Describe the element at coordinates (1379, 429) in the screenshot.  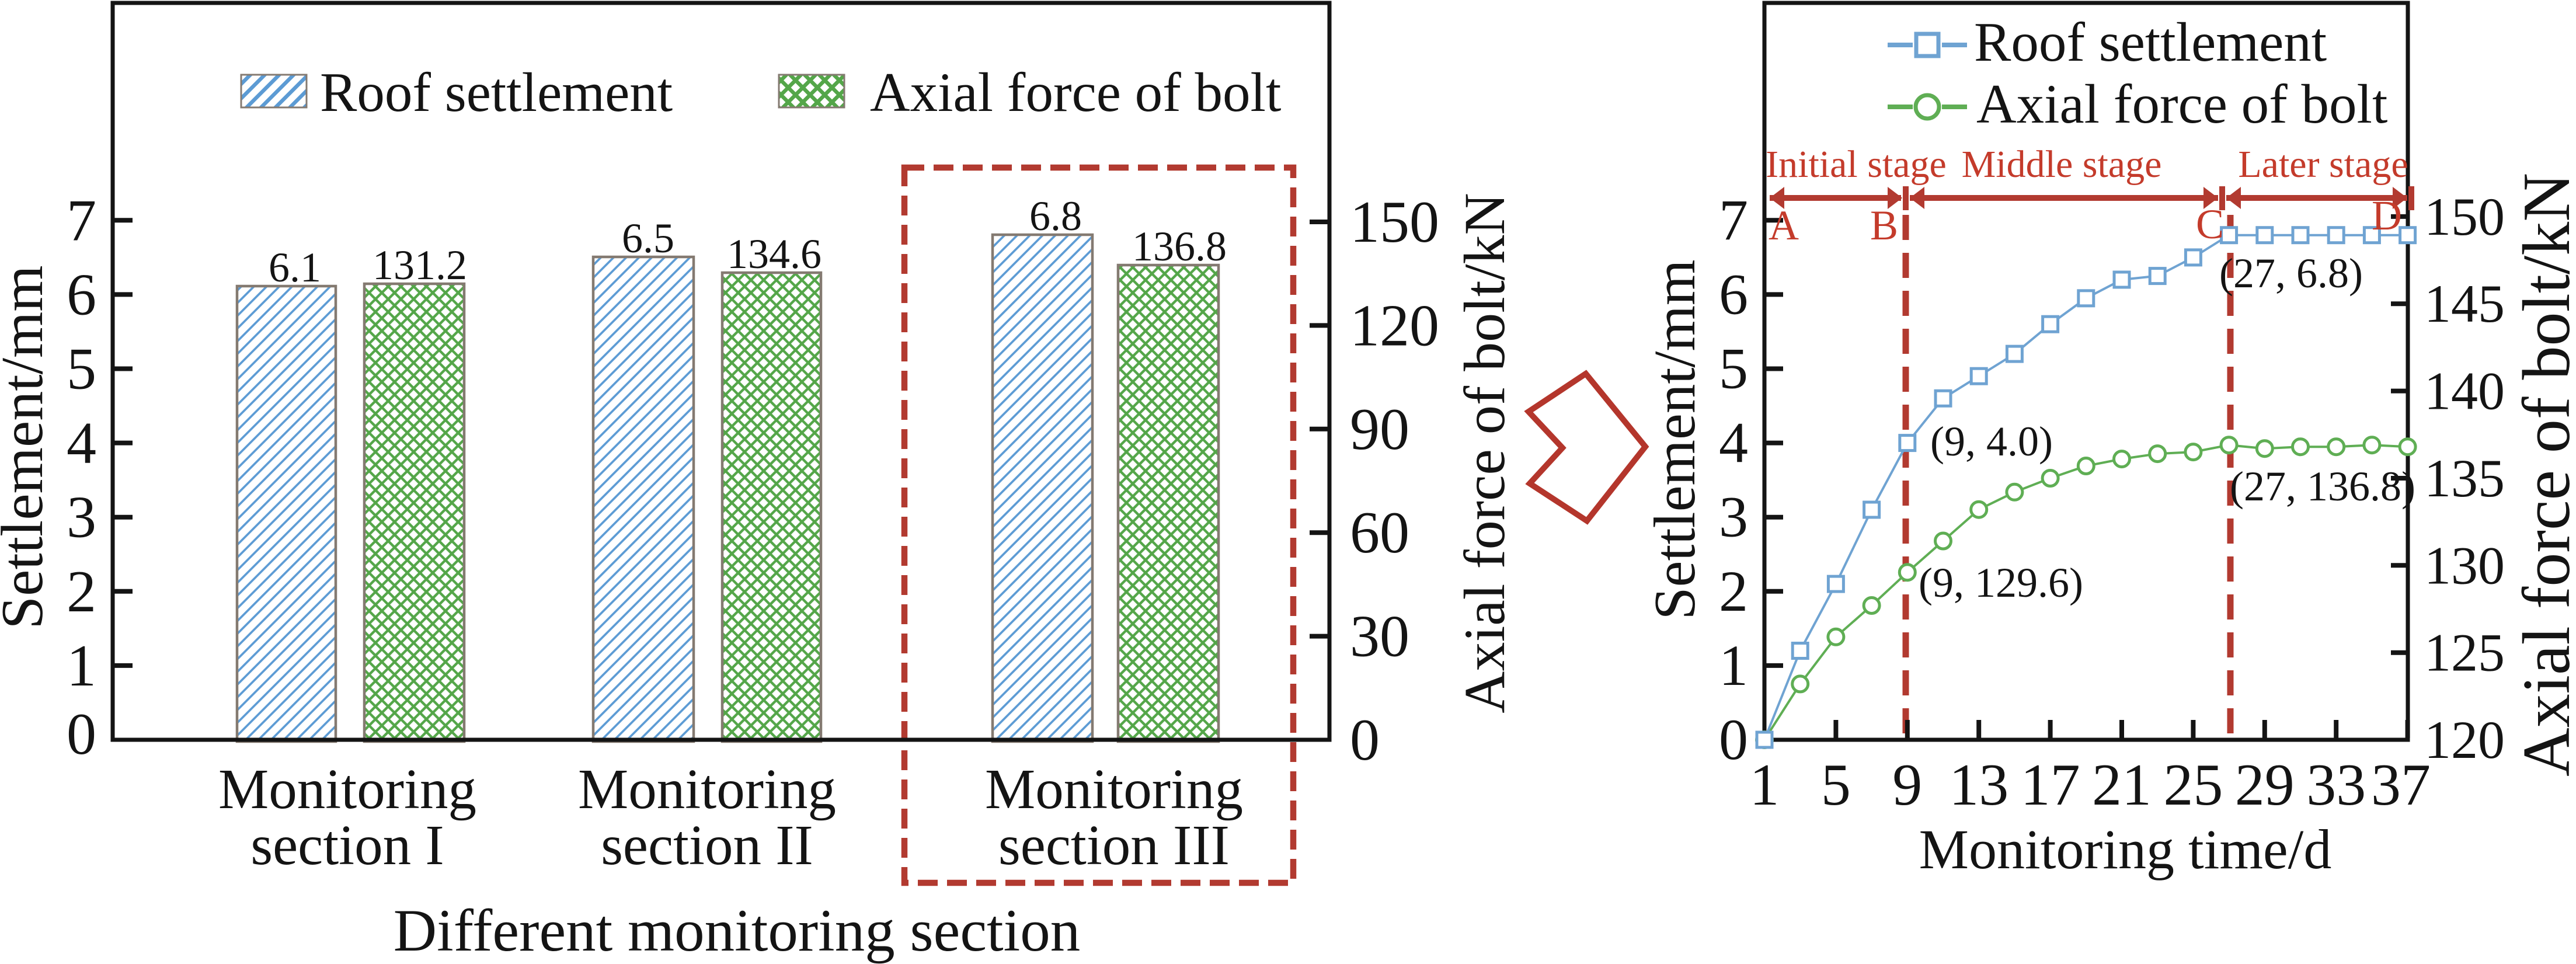
I see `svg-text: 90` at that location.